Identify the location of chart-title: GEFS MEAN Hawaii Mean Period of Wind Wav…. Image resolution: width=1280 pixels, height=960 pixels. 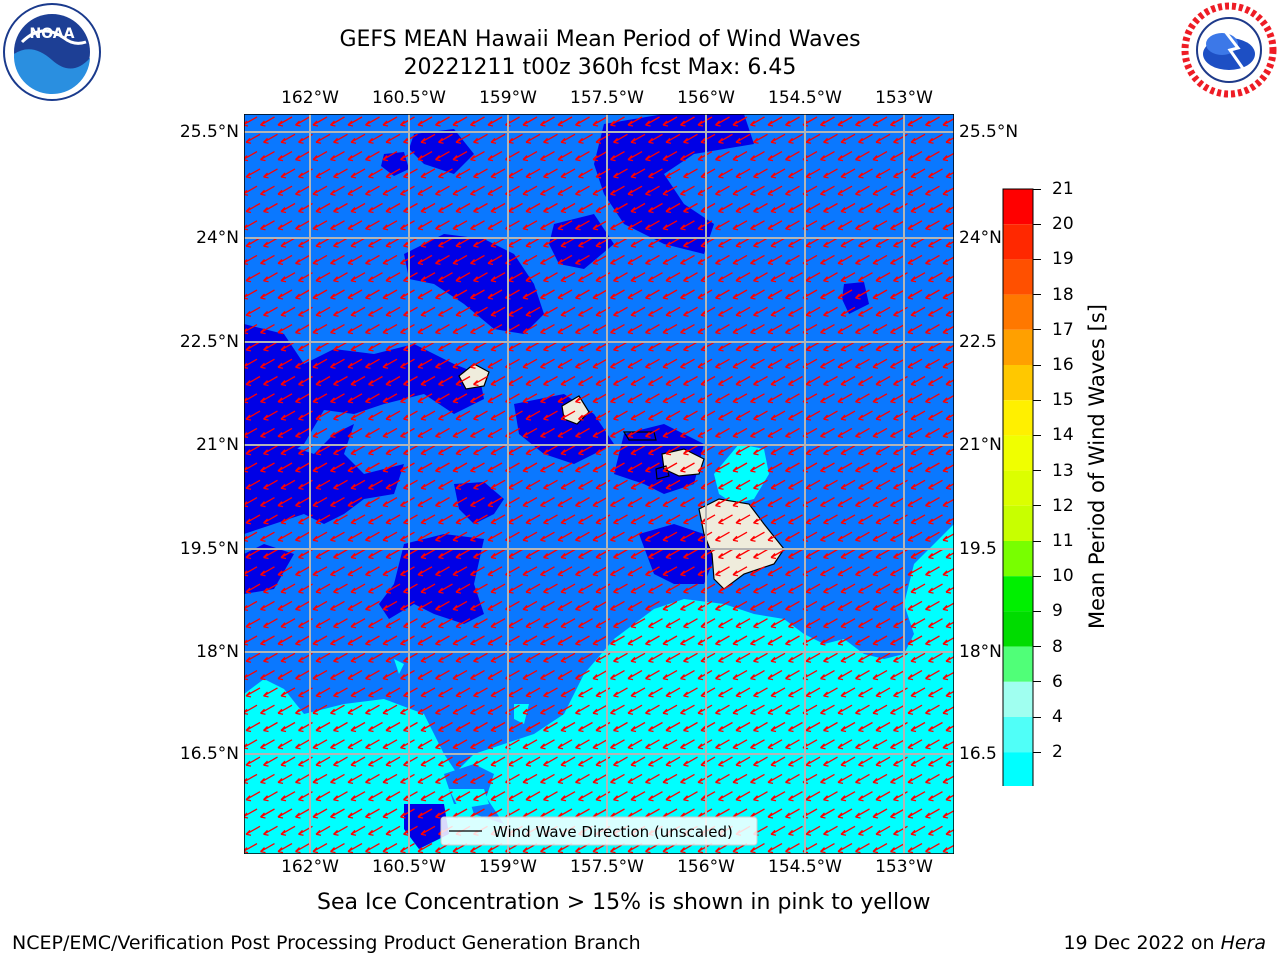
(600, 39).